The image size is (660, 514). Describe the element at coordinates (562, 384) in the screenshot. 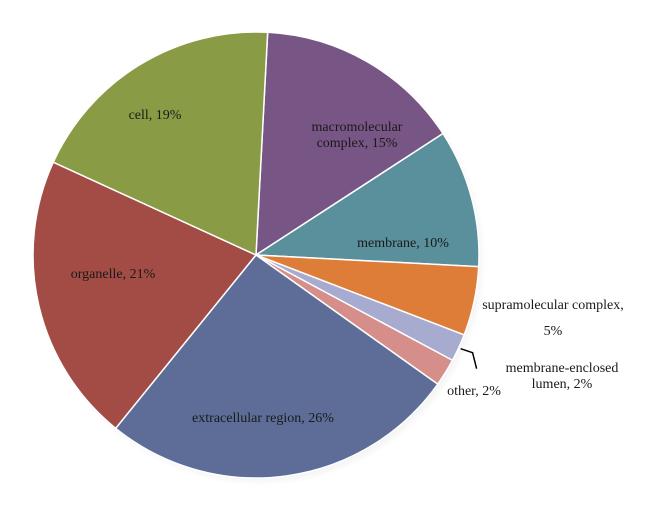

I see `slice-label-line: lumen, 2%` at that location.